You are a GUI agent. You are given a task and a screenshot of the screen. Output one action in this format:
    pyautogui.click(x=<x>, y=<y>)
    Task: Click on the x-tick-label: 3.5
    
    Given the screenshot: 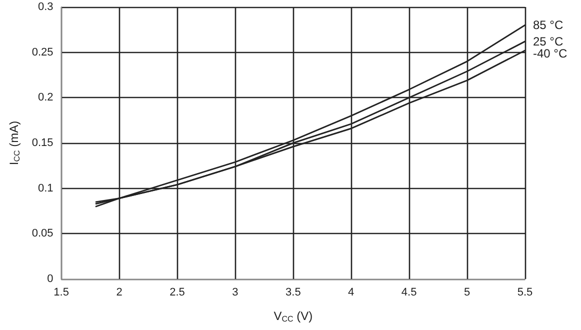 What is the action you would take?
    pyautogui.click(x=293, y=292)
    